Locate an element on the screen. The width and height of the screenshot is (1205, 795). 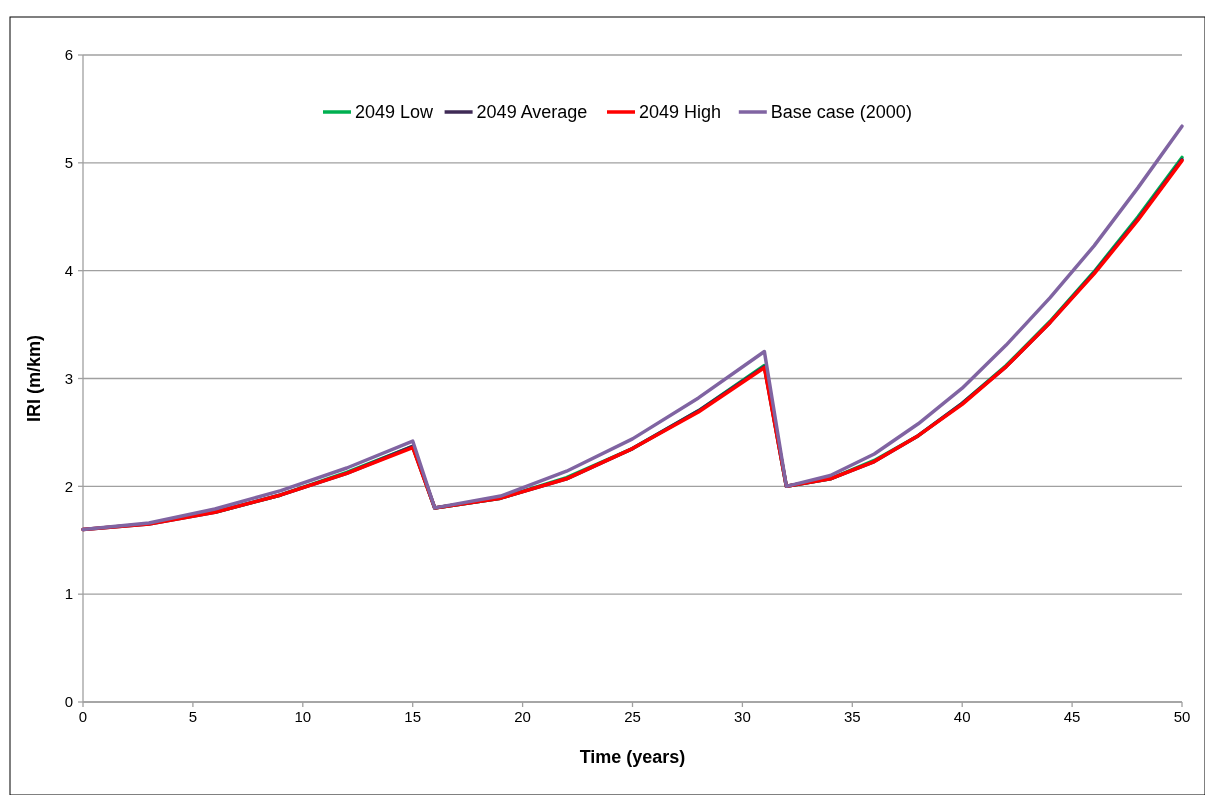
y-tick-label: 4 is located at coordinates (68, 270).